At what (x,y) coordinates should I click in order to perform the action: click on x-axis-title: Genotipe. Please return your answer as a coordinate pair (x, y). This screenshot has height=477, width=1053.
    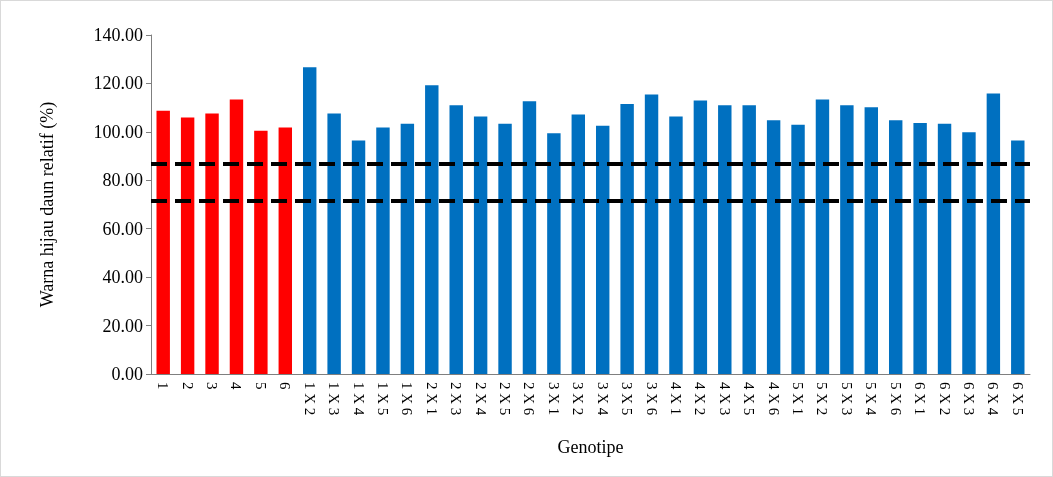
    Looking at the image, I should click on (590, 447).